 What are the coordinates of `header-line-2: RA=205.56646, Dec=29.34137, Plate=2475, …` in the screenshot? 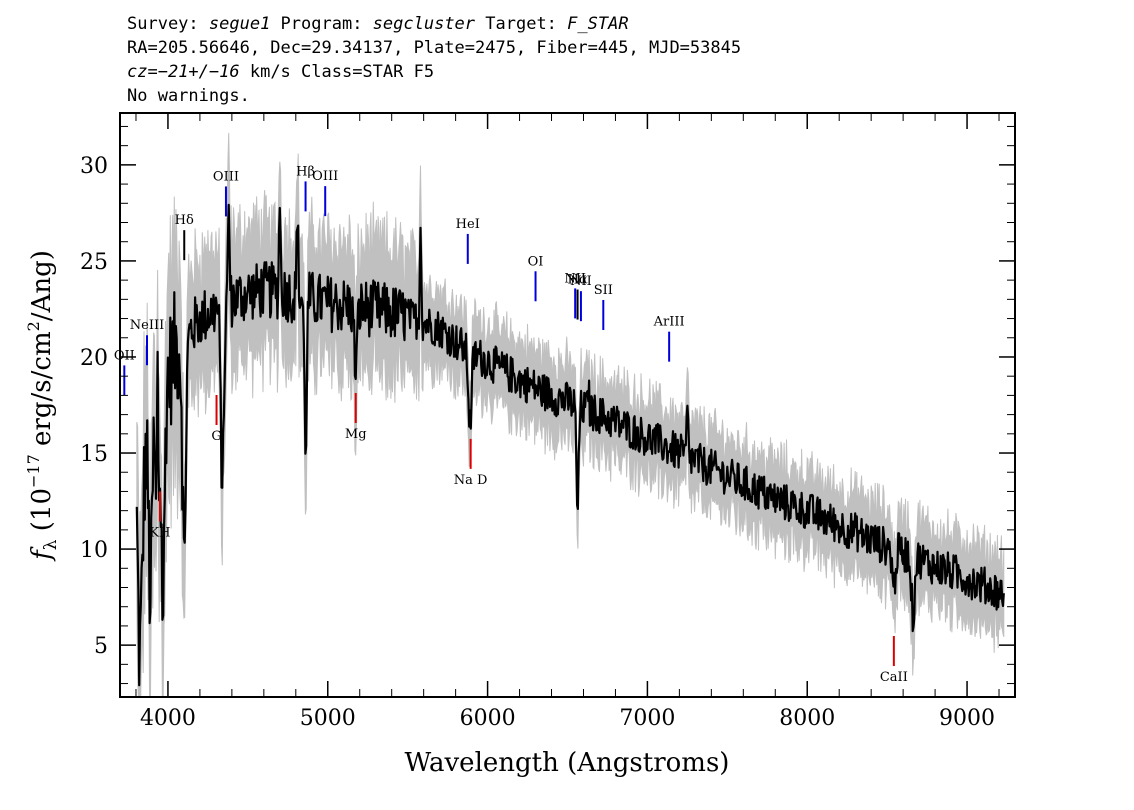 It's located at (434, 48).